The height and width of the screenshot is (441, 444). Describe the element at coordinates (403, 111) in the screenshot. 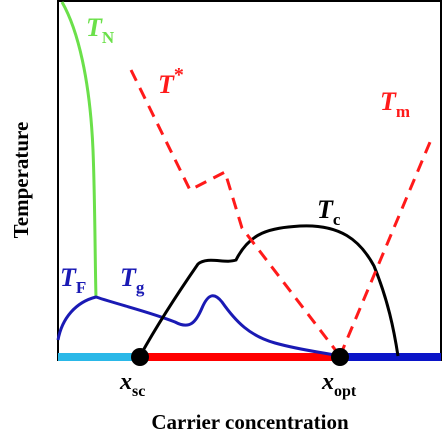

I see `tm-label-sub: m` at that location.